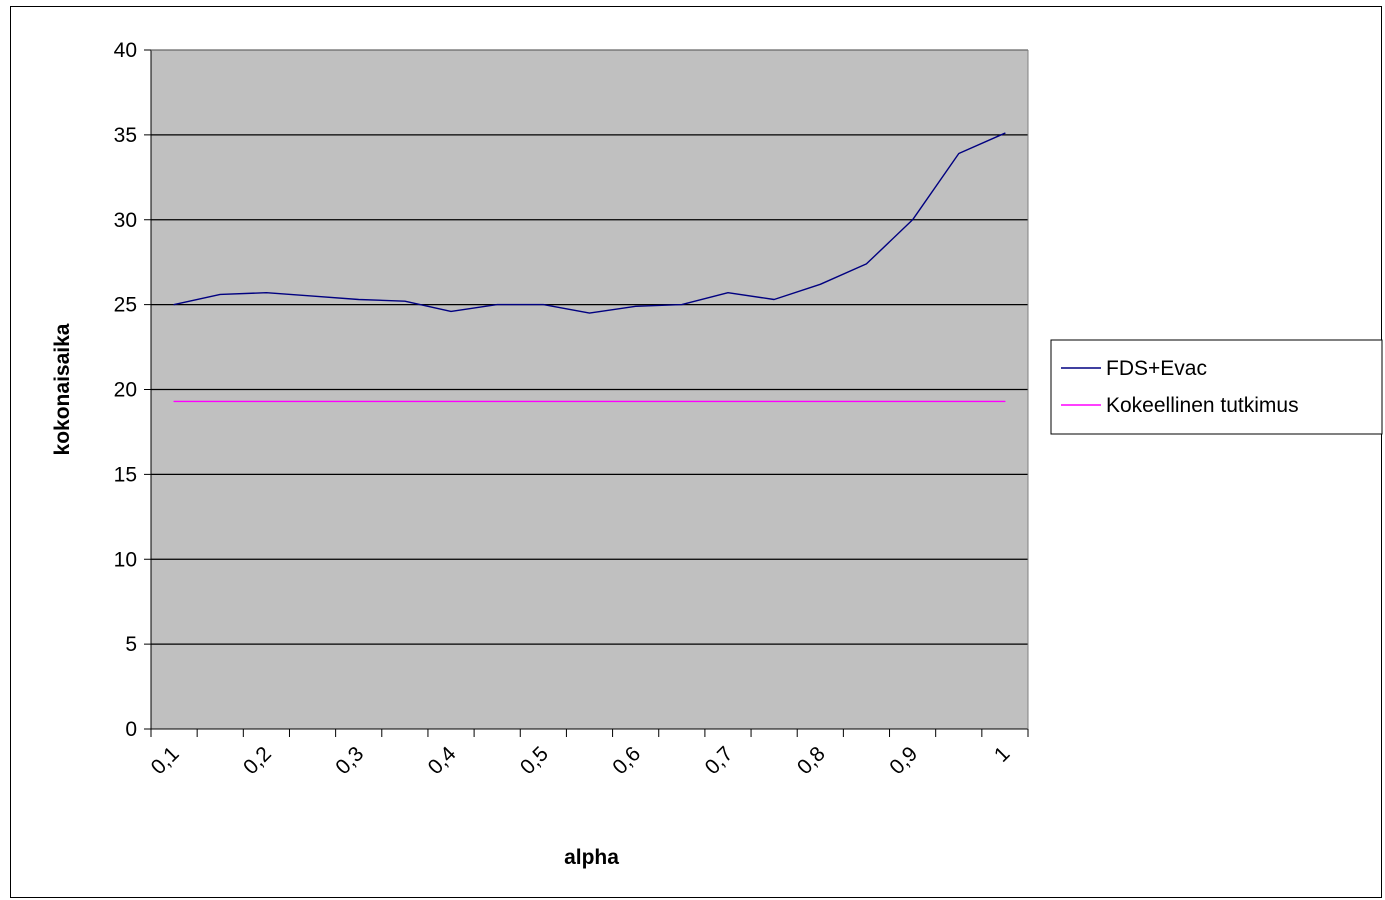 This screenshot has height=900, width=1385. What do you see at coordinates (442, 760) in the screenshot?
I see `x-tick-label: 0,4` at bounding box center [442, 760].